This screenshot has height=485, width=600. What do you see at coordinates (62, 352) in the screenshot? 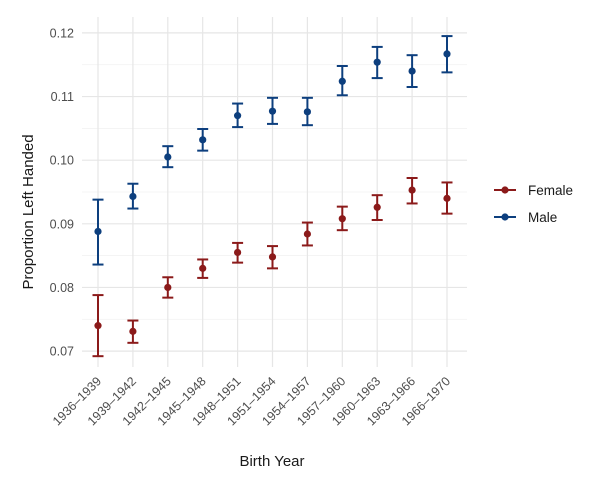
I see `y-tick-label: 0.07` at bounding box center [62, 352].